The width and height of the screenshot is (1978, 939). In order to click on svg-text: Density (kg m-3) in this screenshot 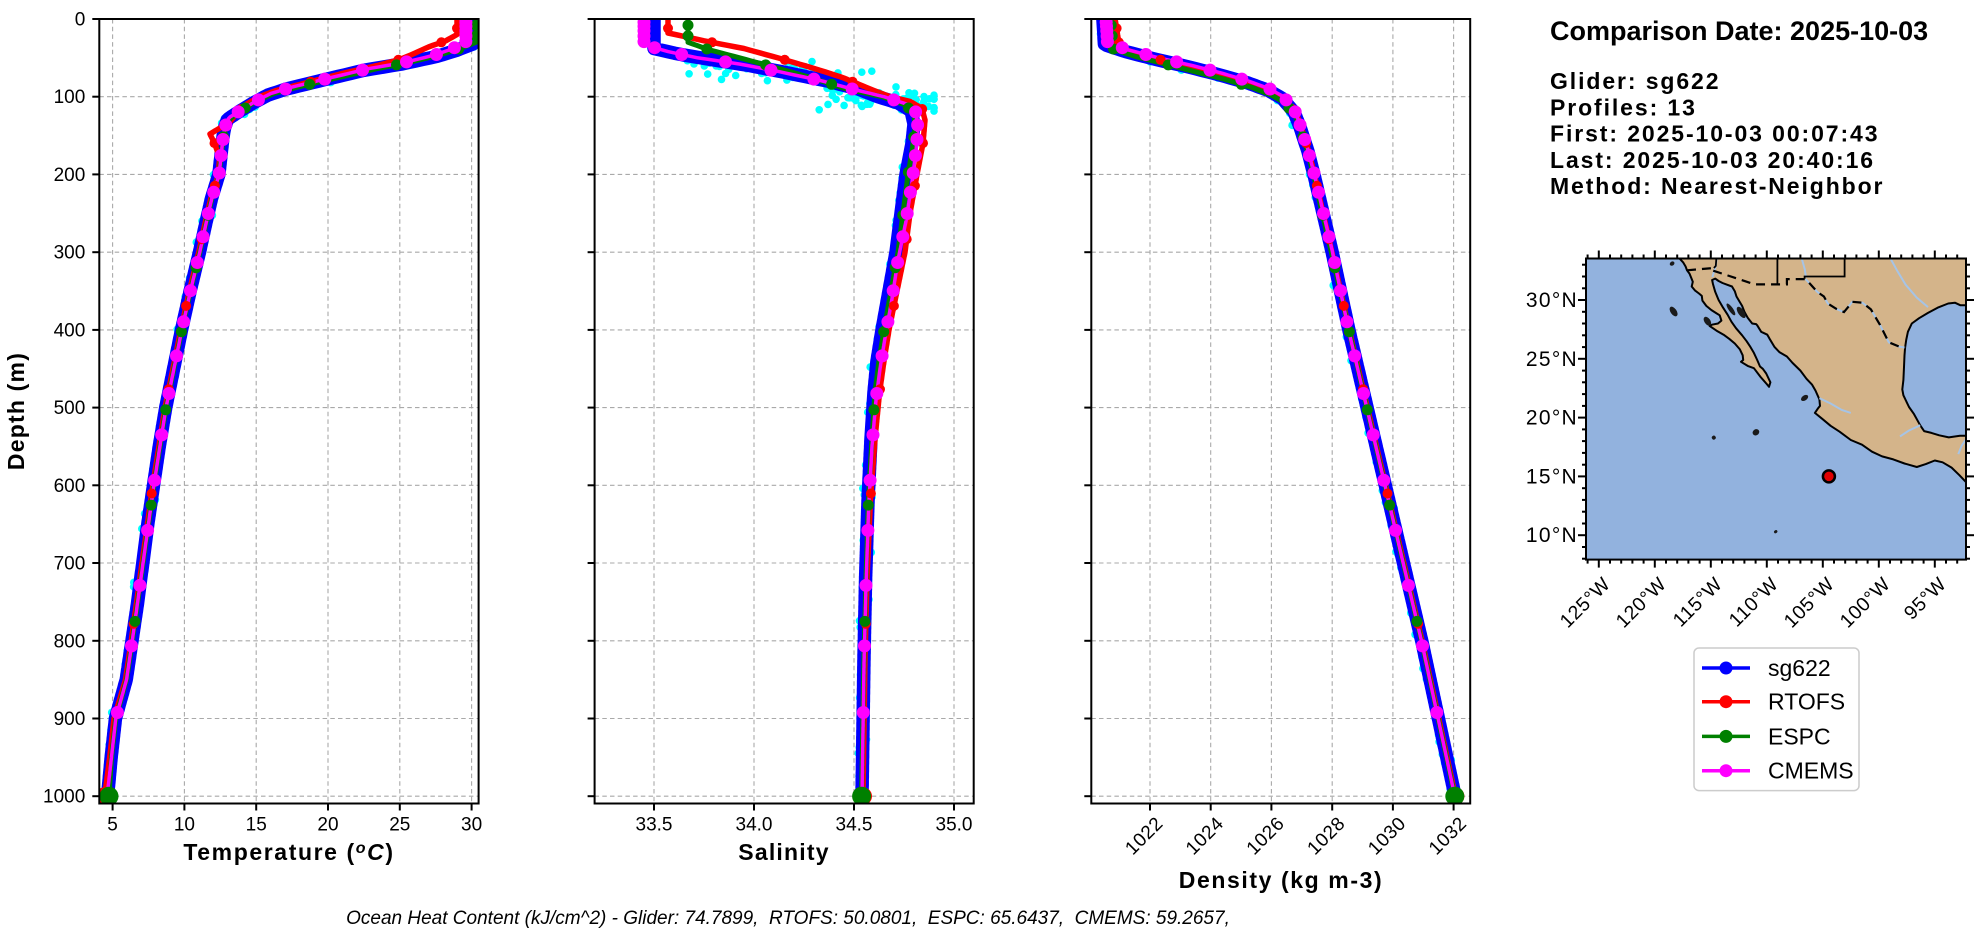, I will do `click(1281, 880)`.